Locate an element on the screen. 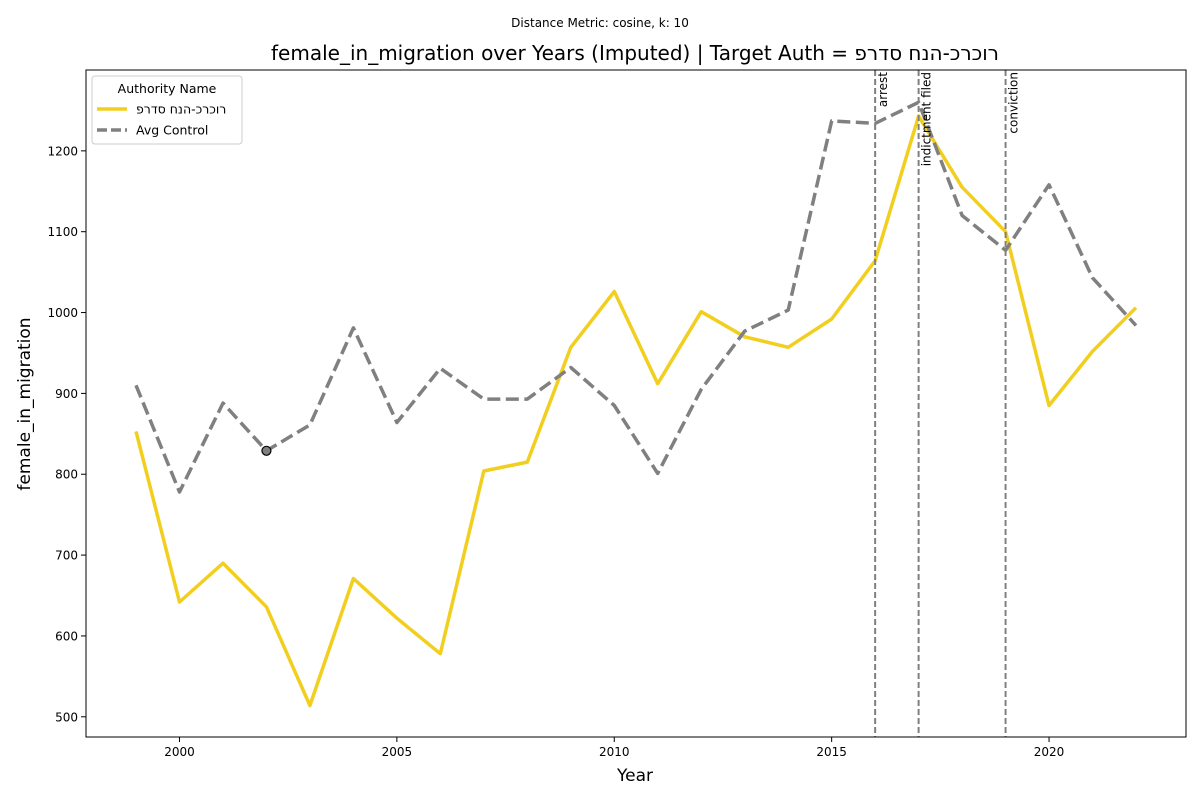 The height and width of the screenshot is (800, 1200). y-tick-label-5: 1000 is located at coordinates (62, 313).